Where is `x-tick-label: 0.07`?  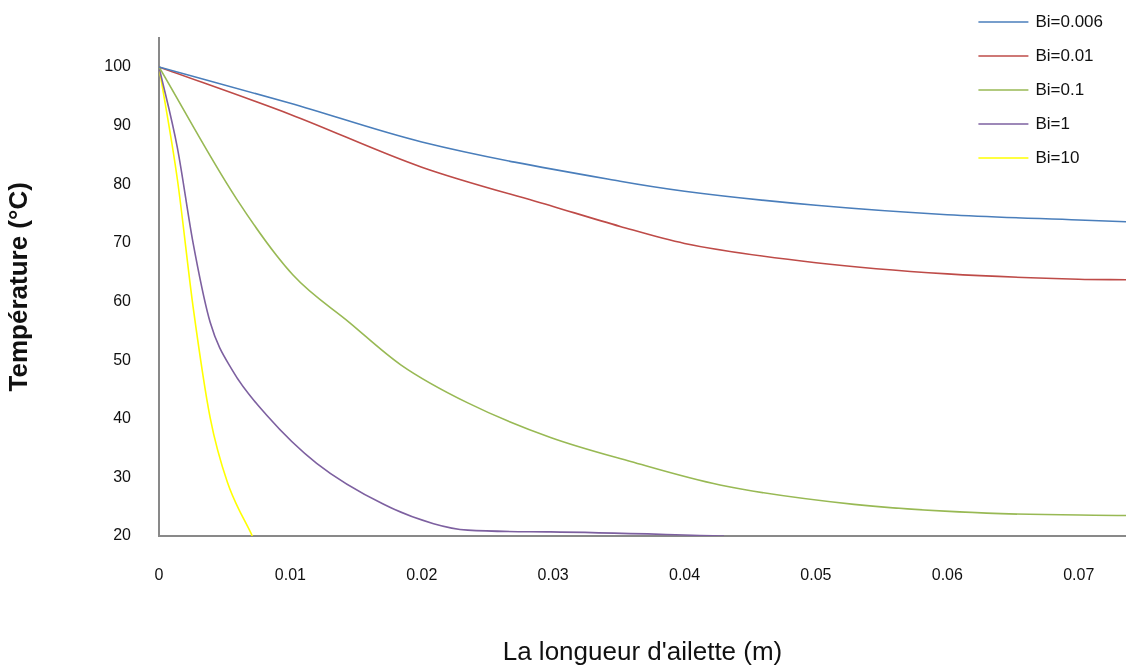
x-tick-label: 0.07 is located at coordinates (1079, 575).